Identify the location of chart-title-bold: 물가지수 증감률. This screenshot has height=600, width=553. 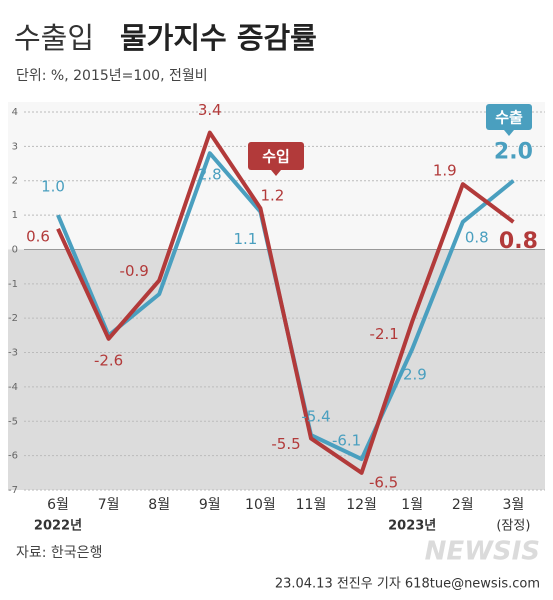
(218, 38).